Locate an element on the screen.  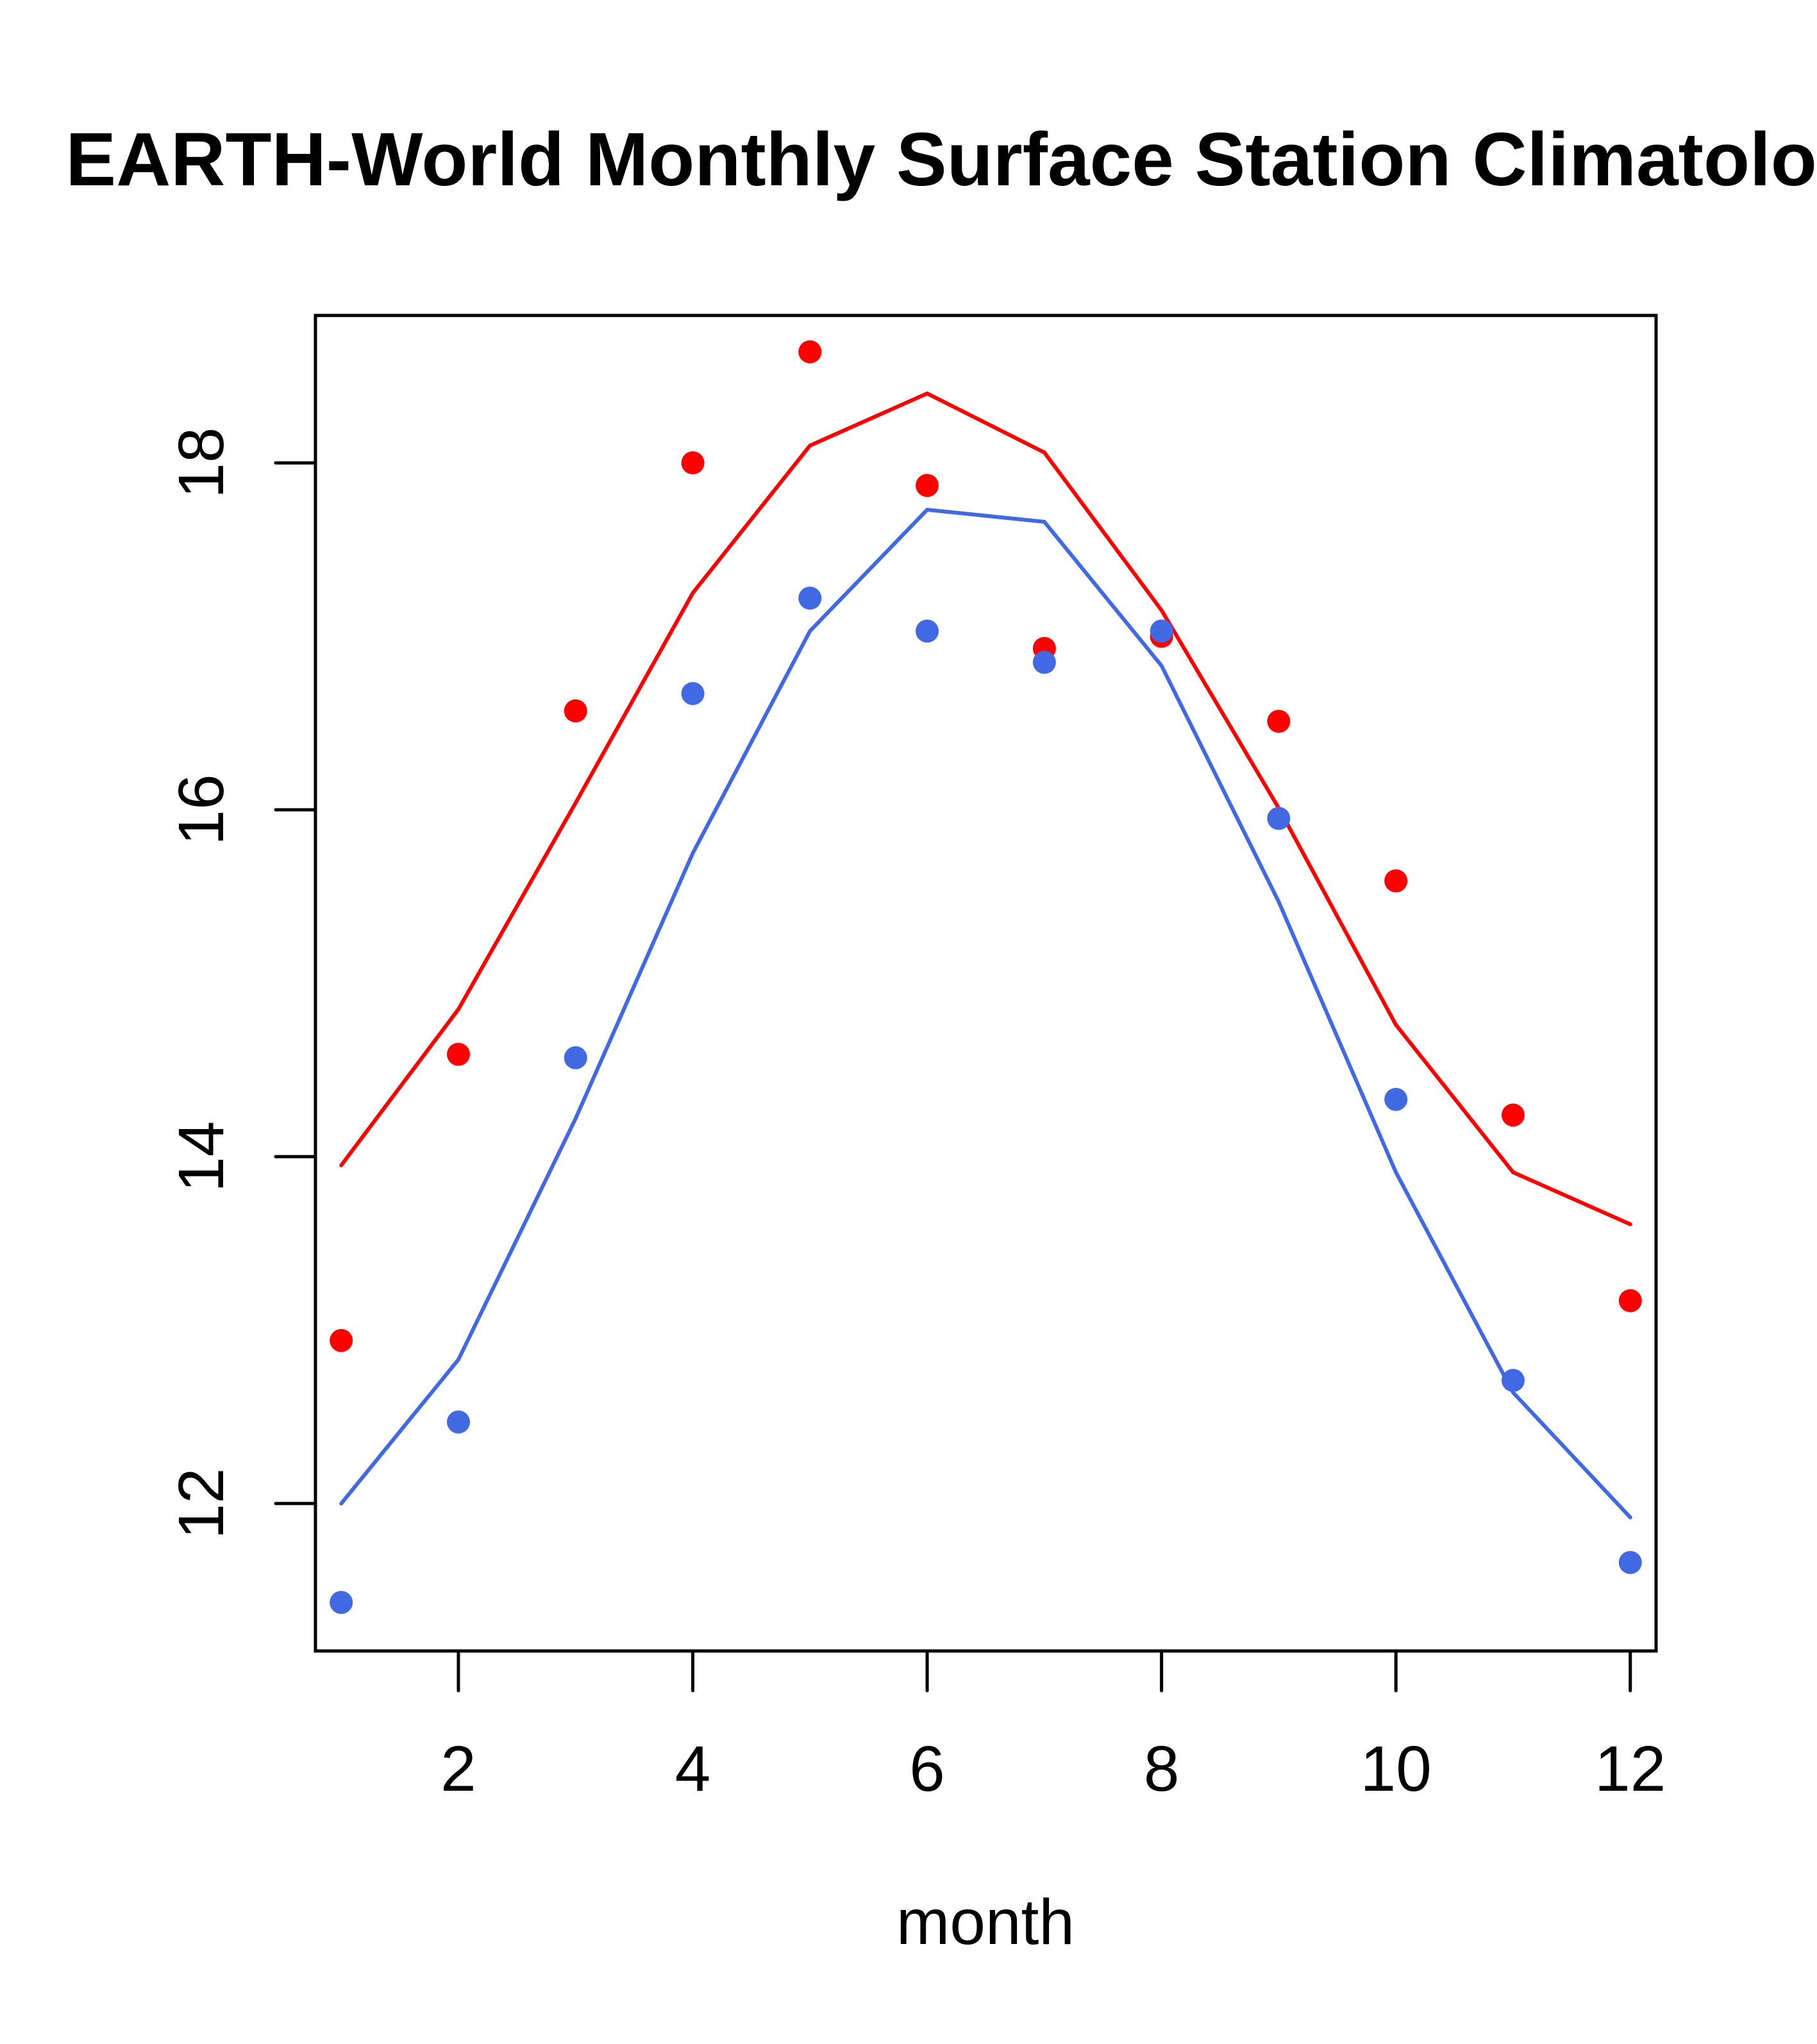
y-tick-label-14: 14 is located at coordinates (201, 1156).